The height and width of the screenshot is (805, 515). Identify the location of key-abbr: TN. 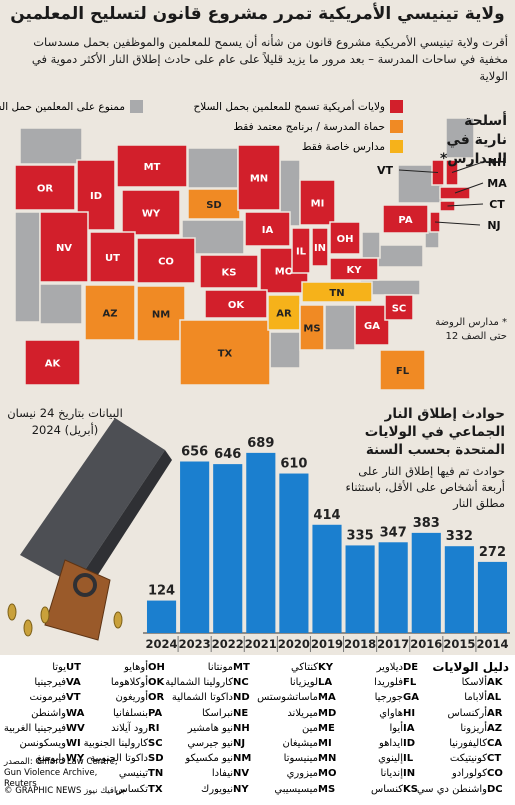
(156, 774).